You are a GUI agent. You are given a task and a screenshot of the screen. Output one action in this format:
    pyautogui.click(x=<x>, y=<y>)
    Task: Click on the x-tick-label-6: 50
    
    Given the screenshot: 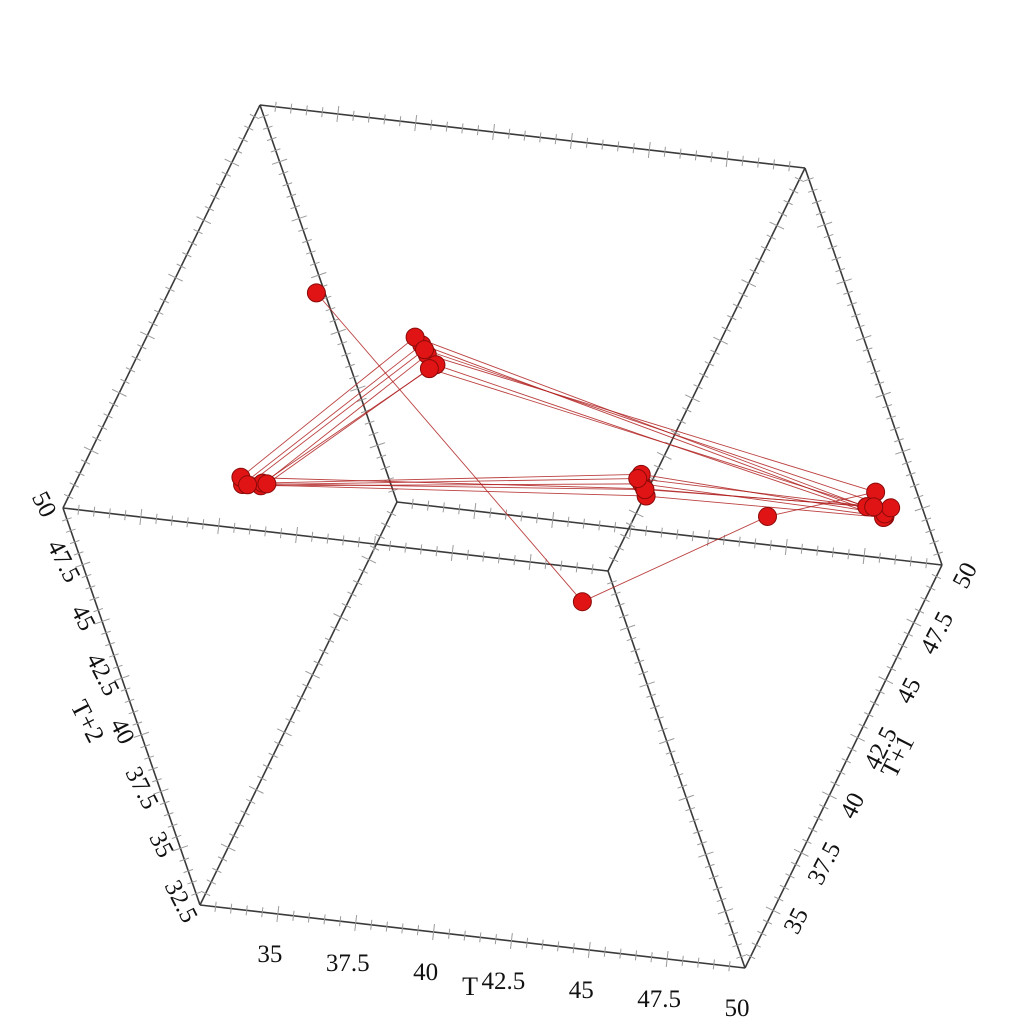 What is the action you would take?
    pyautogui.click(x=737, y=1008)
    